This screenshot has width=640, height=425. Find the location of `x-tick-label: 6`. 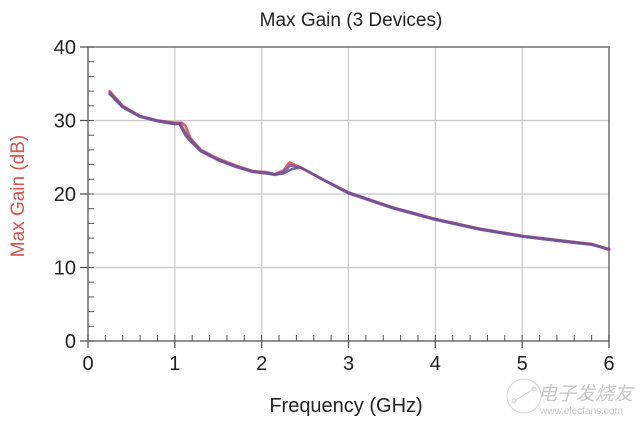

x-tick-label: 6 is located at coordinates (608, 364).